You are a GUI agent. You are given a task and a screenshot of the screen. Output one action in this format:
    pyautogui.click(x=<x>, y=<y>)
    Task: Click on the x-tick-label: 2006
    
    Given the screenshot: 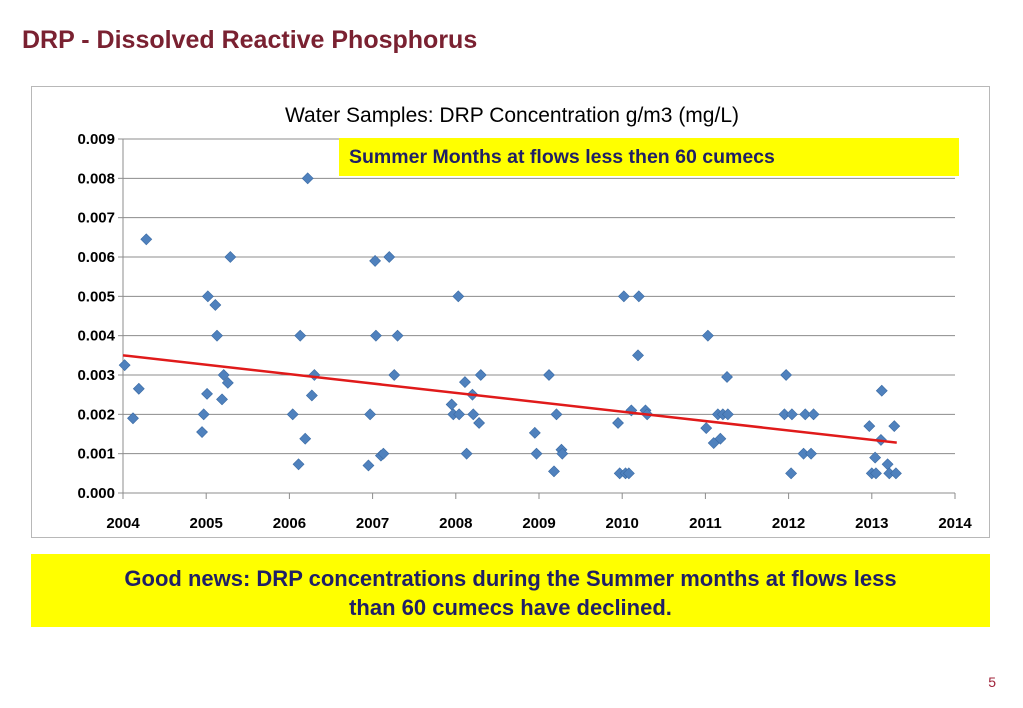 What is the action you would take?
    pyautogui.click(x=289, y=523)
    